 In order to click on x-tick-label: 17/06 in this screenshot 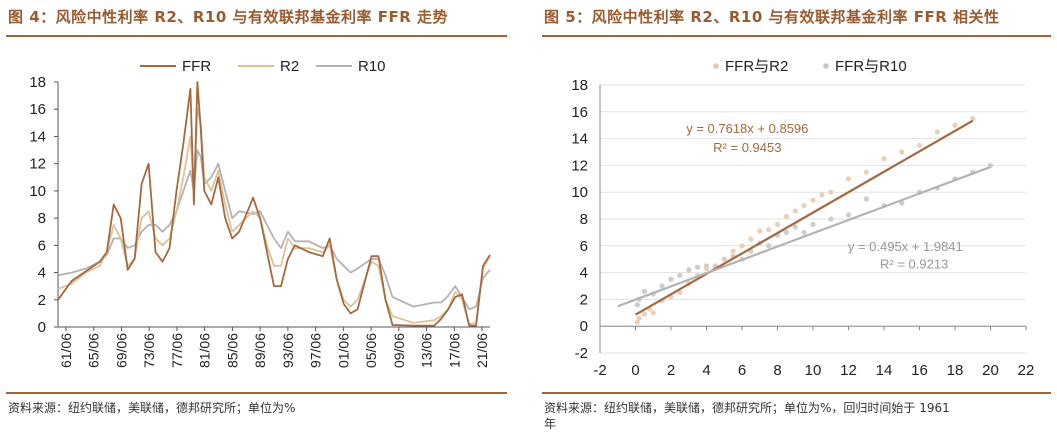, I will do `click(454, 350)`.